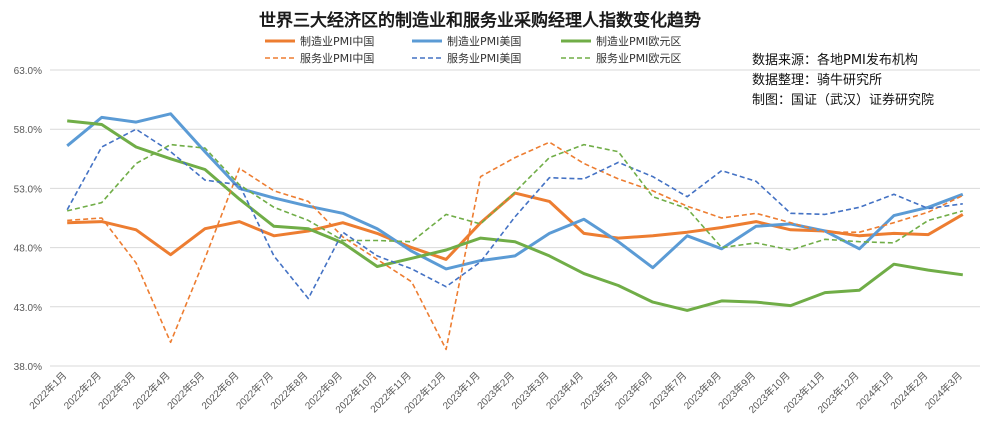  I want to click on y-tick-label: 58.0%, so click(28, 130).